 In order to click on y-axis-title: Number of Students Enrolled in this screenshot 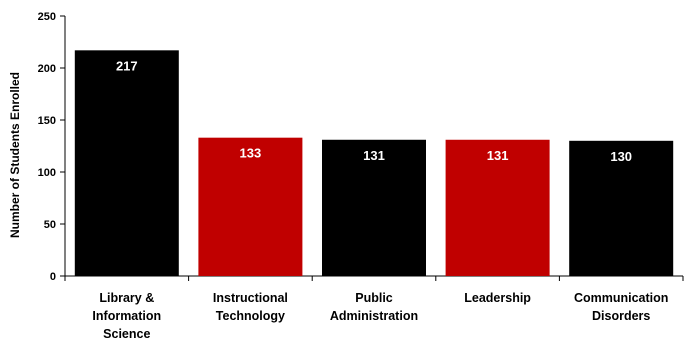, I will do `click(15, 155)`.